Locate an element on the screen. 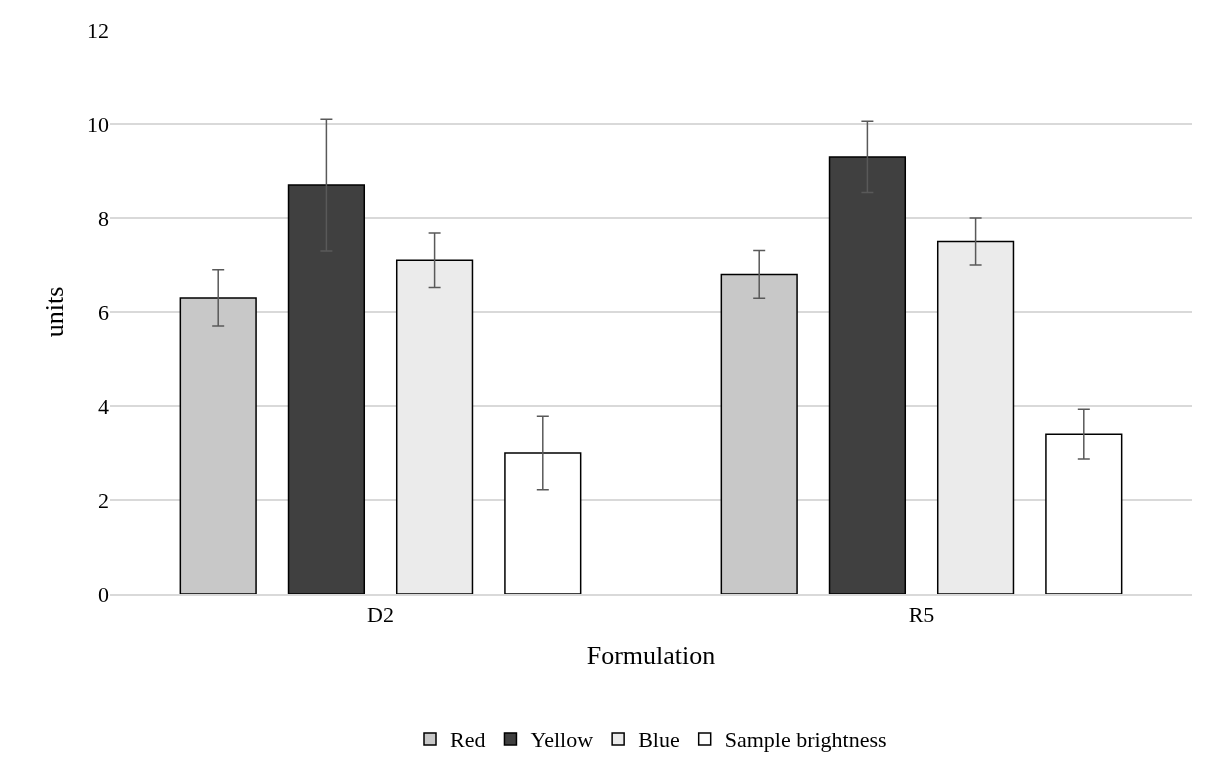 Image resolution: width=1232 pixels, height=772 pixels. y-tick-label: 4 is located at coordinates (103, 406).